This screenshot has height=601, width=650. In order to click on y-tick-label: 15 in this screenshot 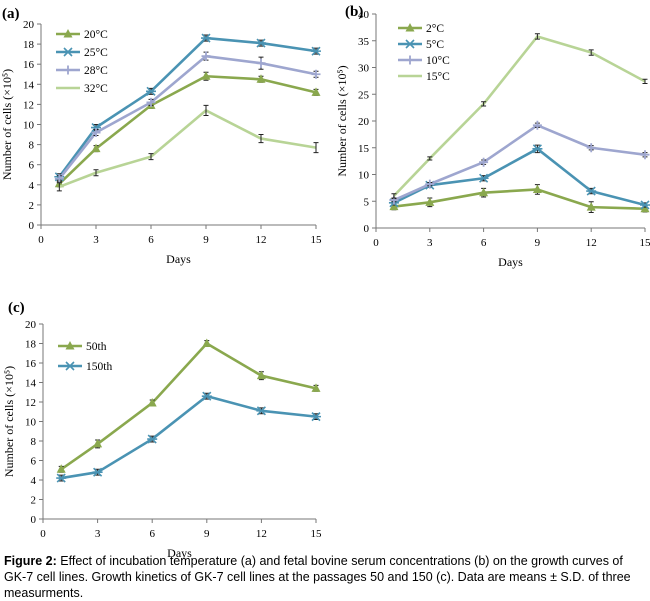, I will do `click(364, 149)`.